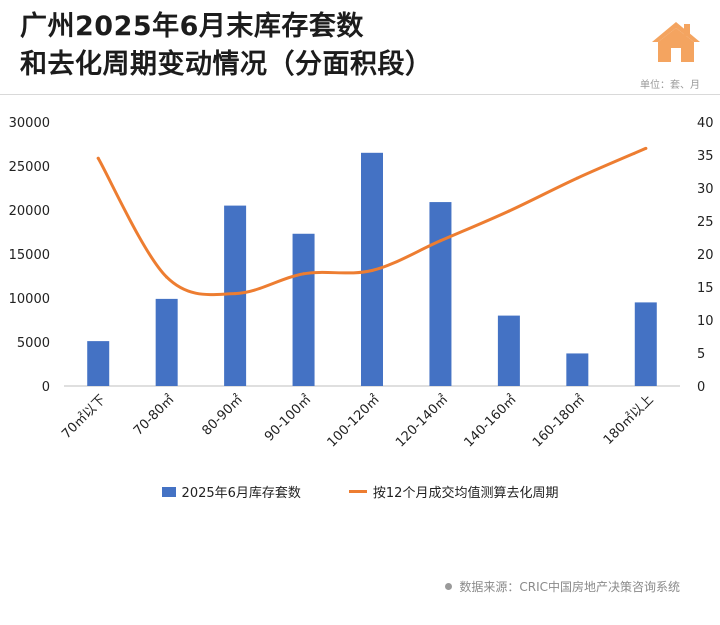  I want to click on title-block: 广州2025年6月末库存套数 和去化周期变动情况（分面积段）, so click(226, 46).